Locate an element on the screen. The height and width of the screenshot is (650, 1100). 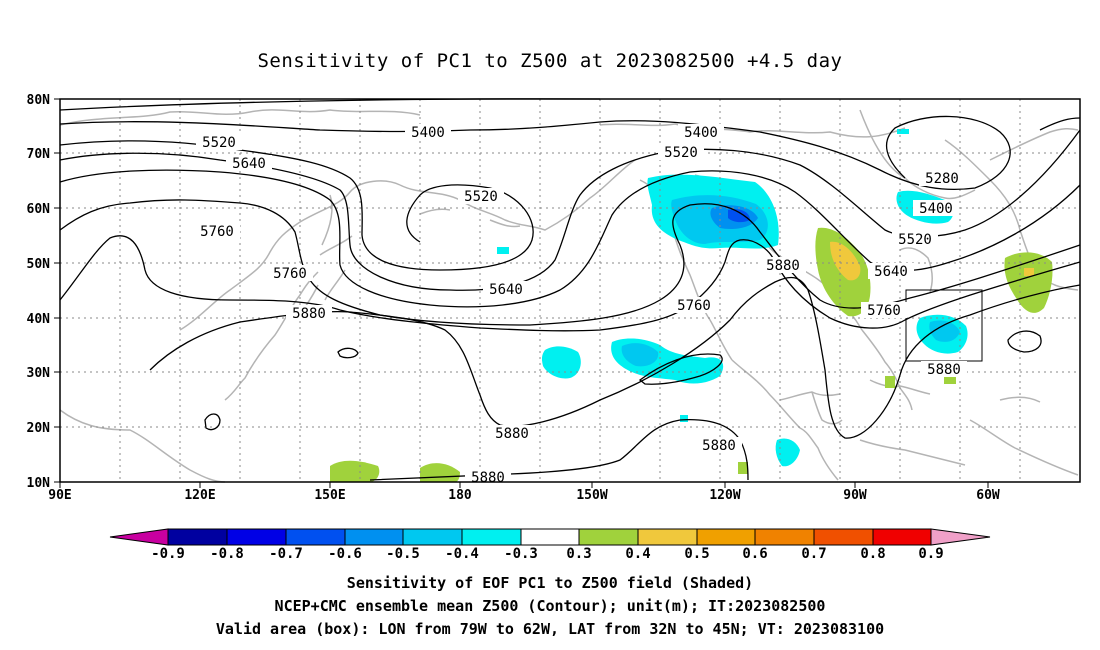
lat-label: 80N is located at coordinates (39, 100).